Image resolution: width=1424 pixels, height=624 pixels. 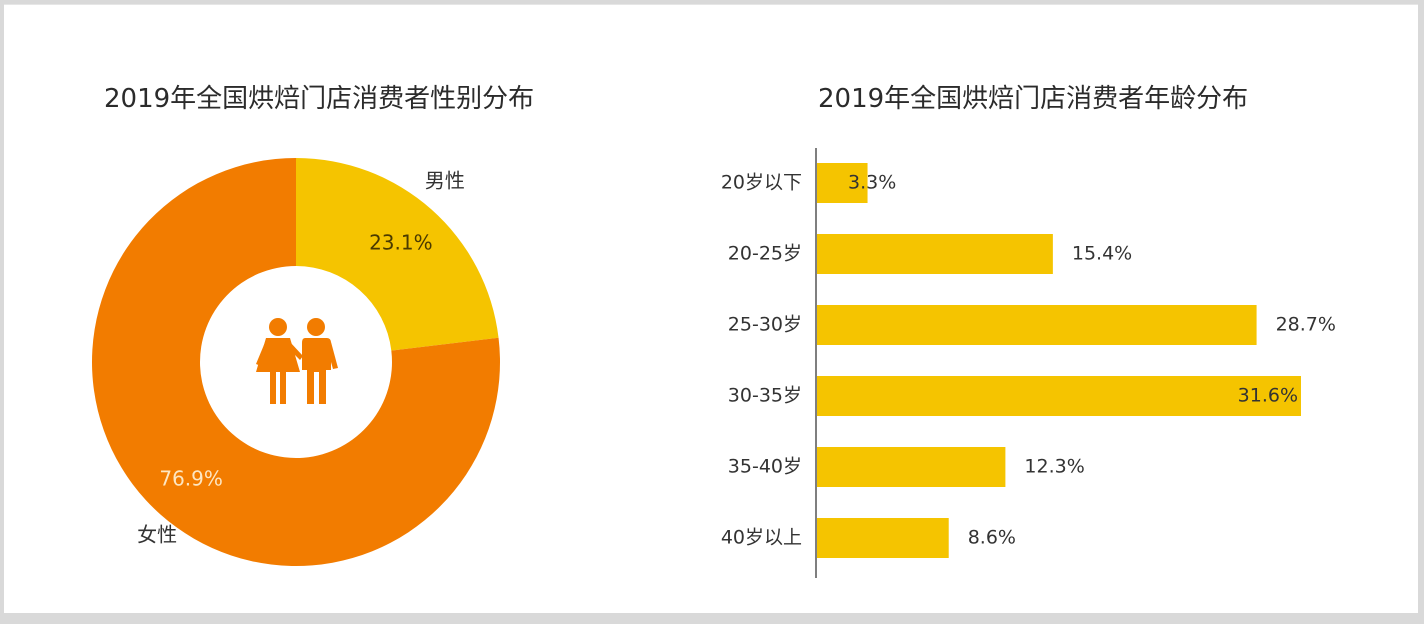 I want to click on age-chart-title: 2019年全国烘焙门店消费者年龄分布, so click(x=1033, y=99).